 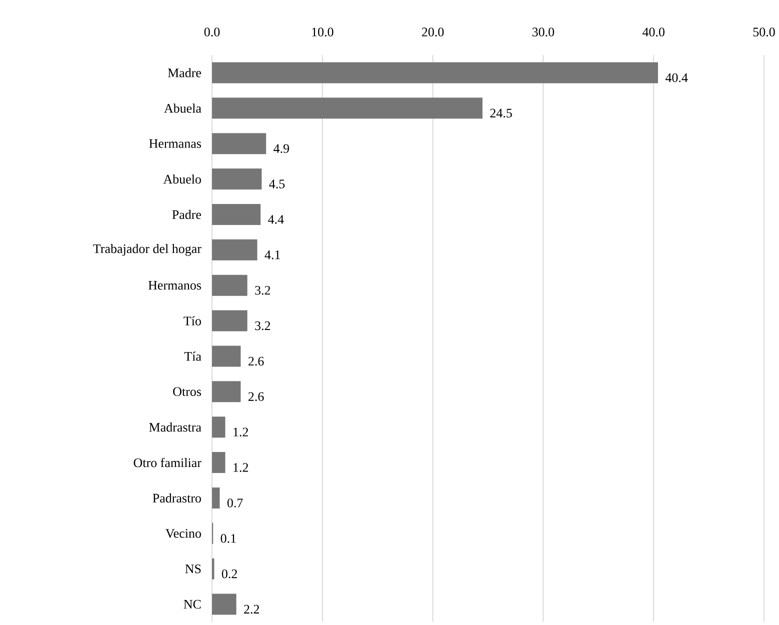 I want to click on x-tick-label: 10.0, so click(x=323, y=32).